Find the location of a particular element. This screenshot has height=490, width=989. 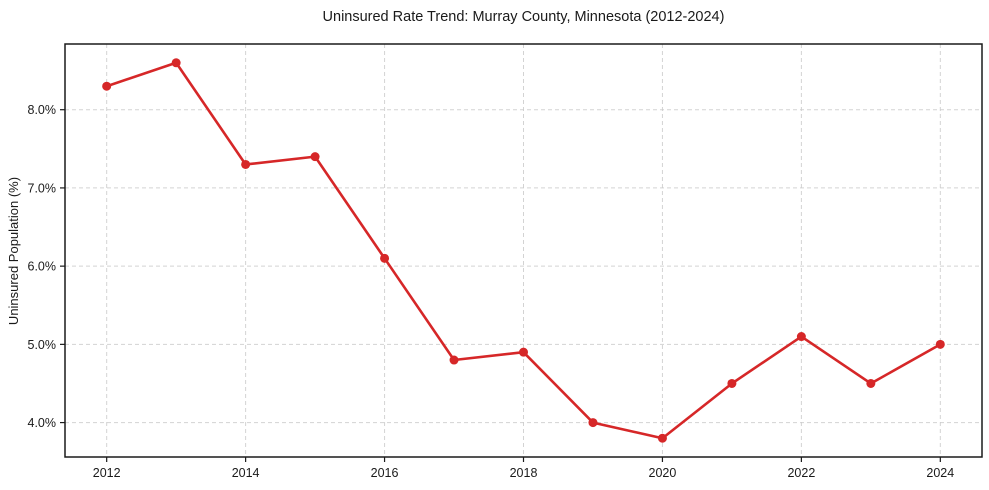

data-point-2013 is located at coordinates (176, 63).